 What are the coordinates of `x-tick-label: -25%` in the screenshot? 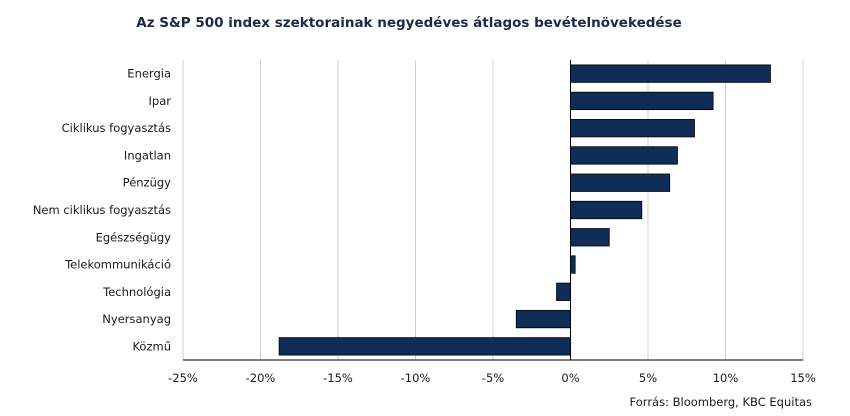 It's located at (183, 378).